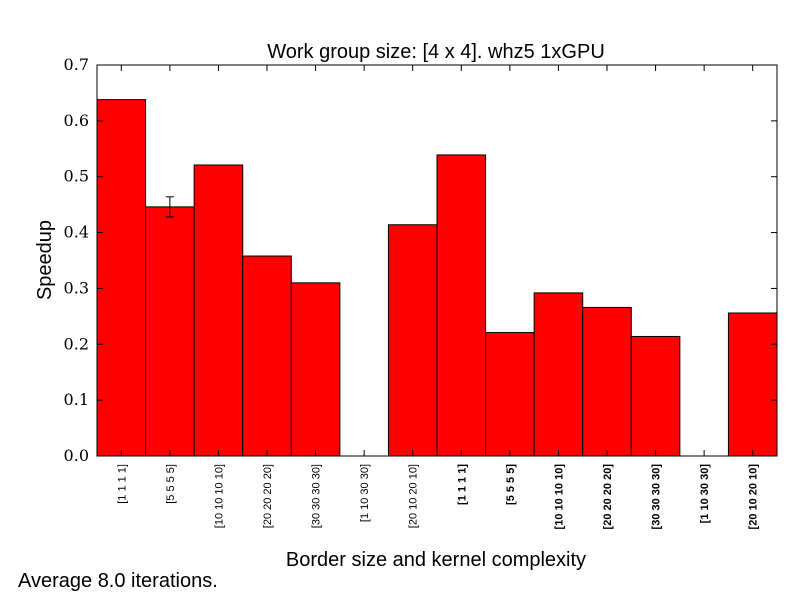  I want to click on y-tick-label: 0.4, so click(76, 232).